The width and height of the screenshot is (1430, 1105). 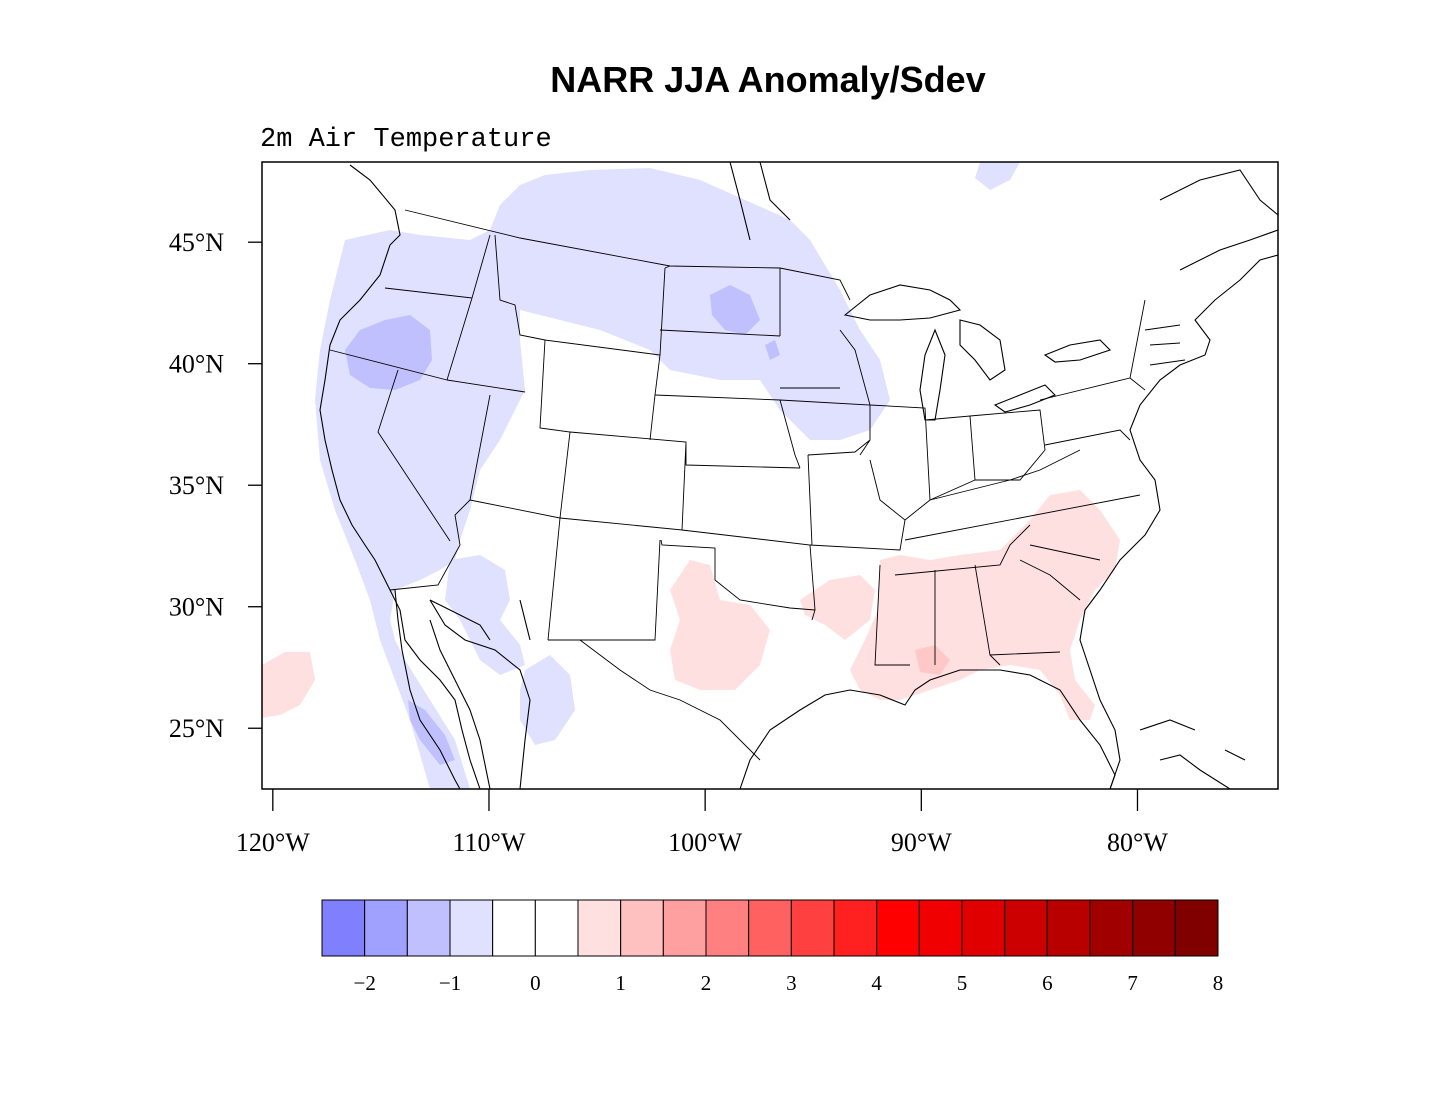 I want to click on cold-region-sinaloa, so click(x=547, y=700).